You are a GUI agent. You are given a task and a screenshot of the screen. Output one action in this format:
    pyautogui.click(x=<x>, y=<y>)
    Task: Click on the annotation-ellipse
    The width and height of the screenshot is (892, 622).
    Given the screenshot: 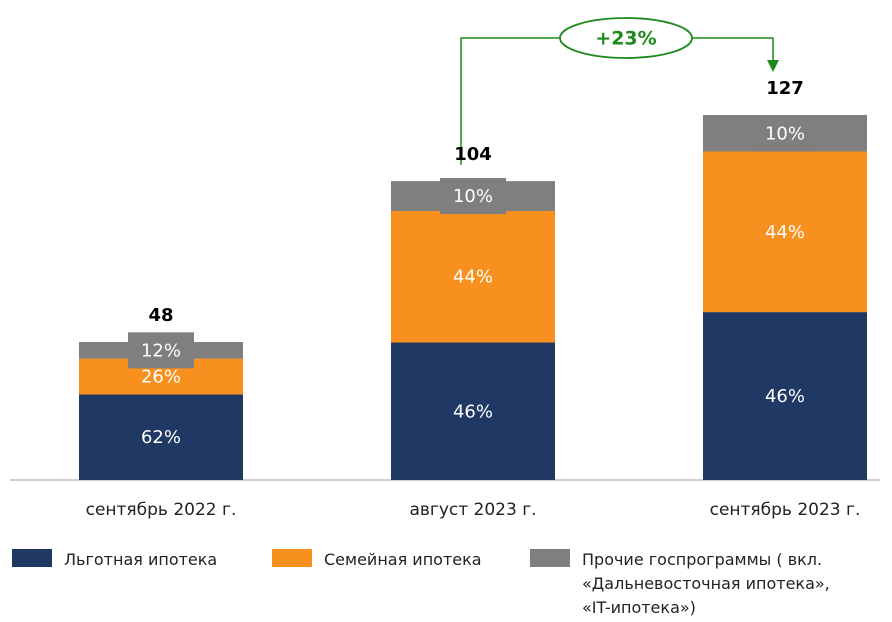 What is the action you would take?
    pyautogui.click(x=626, y=38)
    